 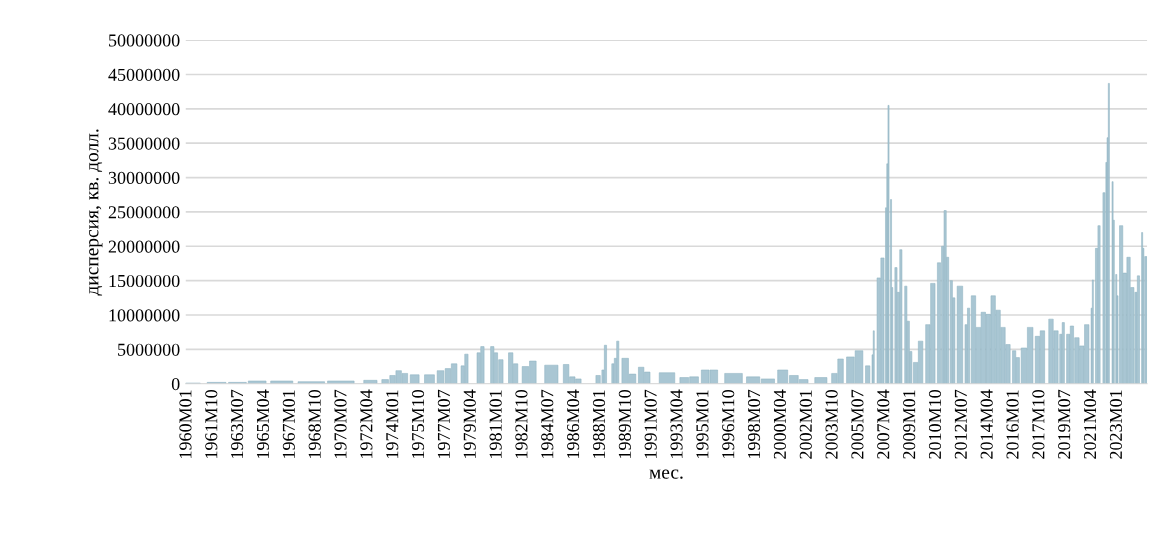 What do you see at coordinates (443, 423) in the screenshot?
I see `x-tick-label: 1977M07` at bounding box center [443, 423].